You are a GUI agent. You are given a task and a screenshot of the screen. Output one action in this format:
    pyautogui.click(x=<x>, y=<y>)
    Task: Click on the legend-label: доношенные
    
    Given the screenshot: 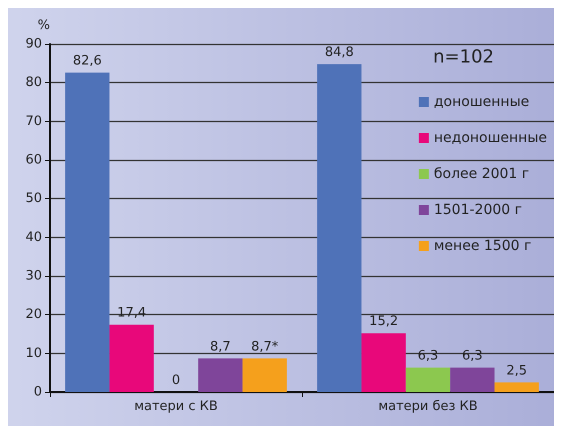 What is the action you would take?
    pyautogui.click(x=482, y=102)
    